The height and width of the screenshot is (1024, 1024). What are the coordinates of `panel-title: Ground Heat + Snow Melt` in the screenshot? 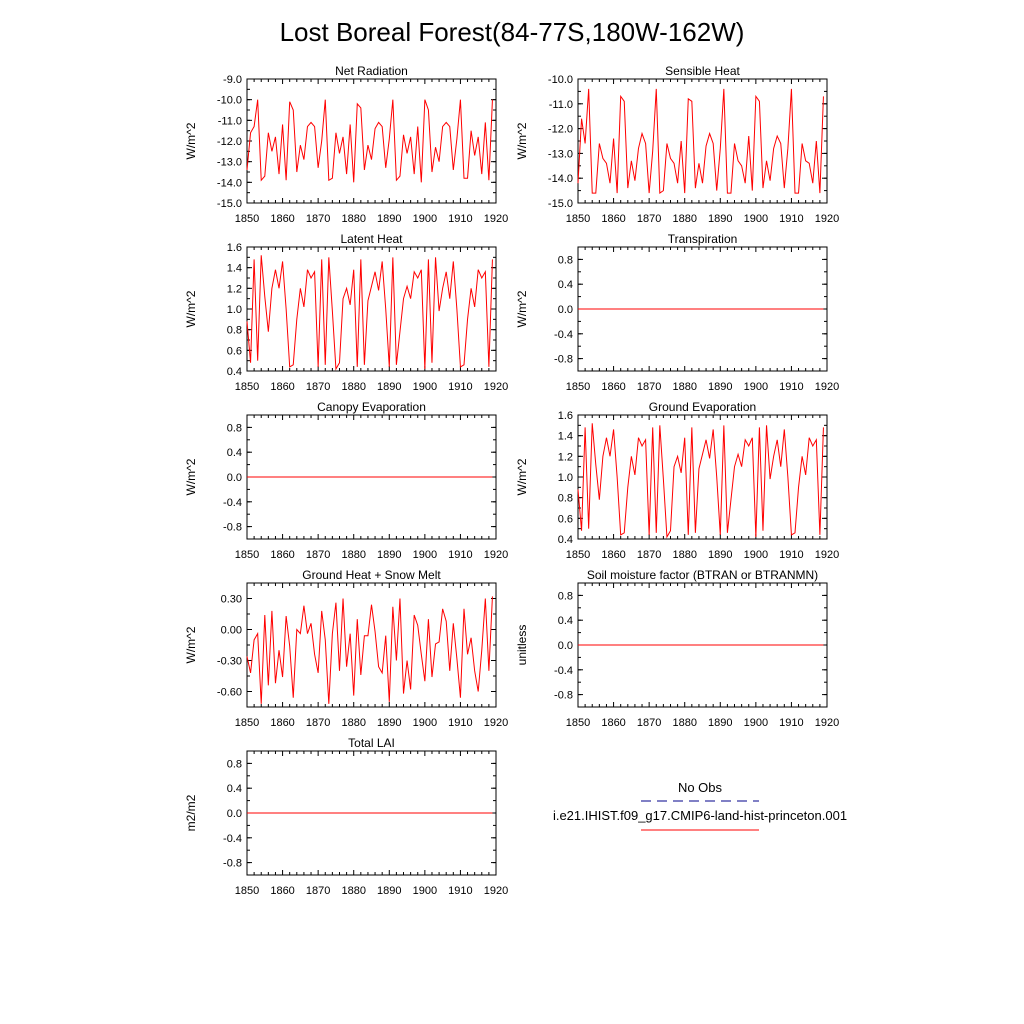 It's located at (371, 575).